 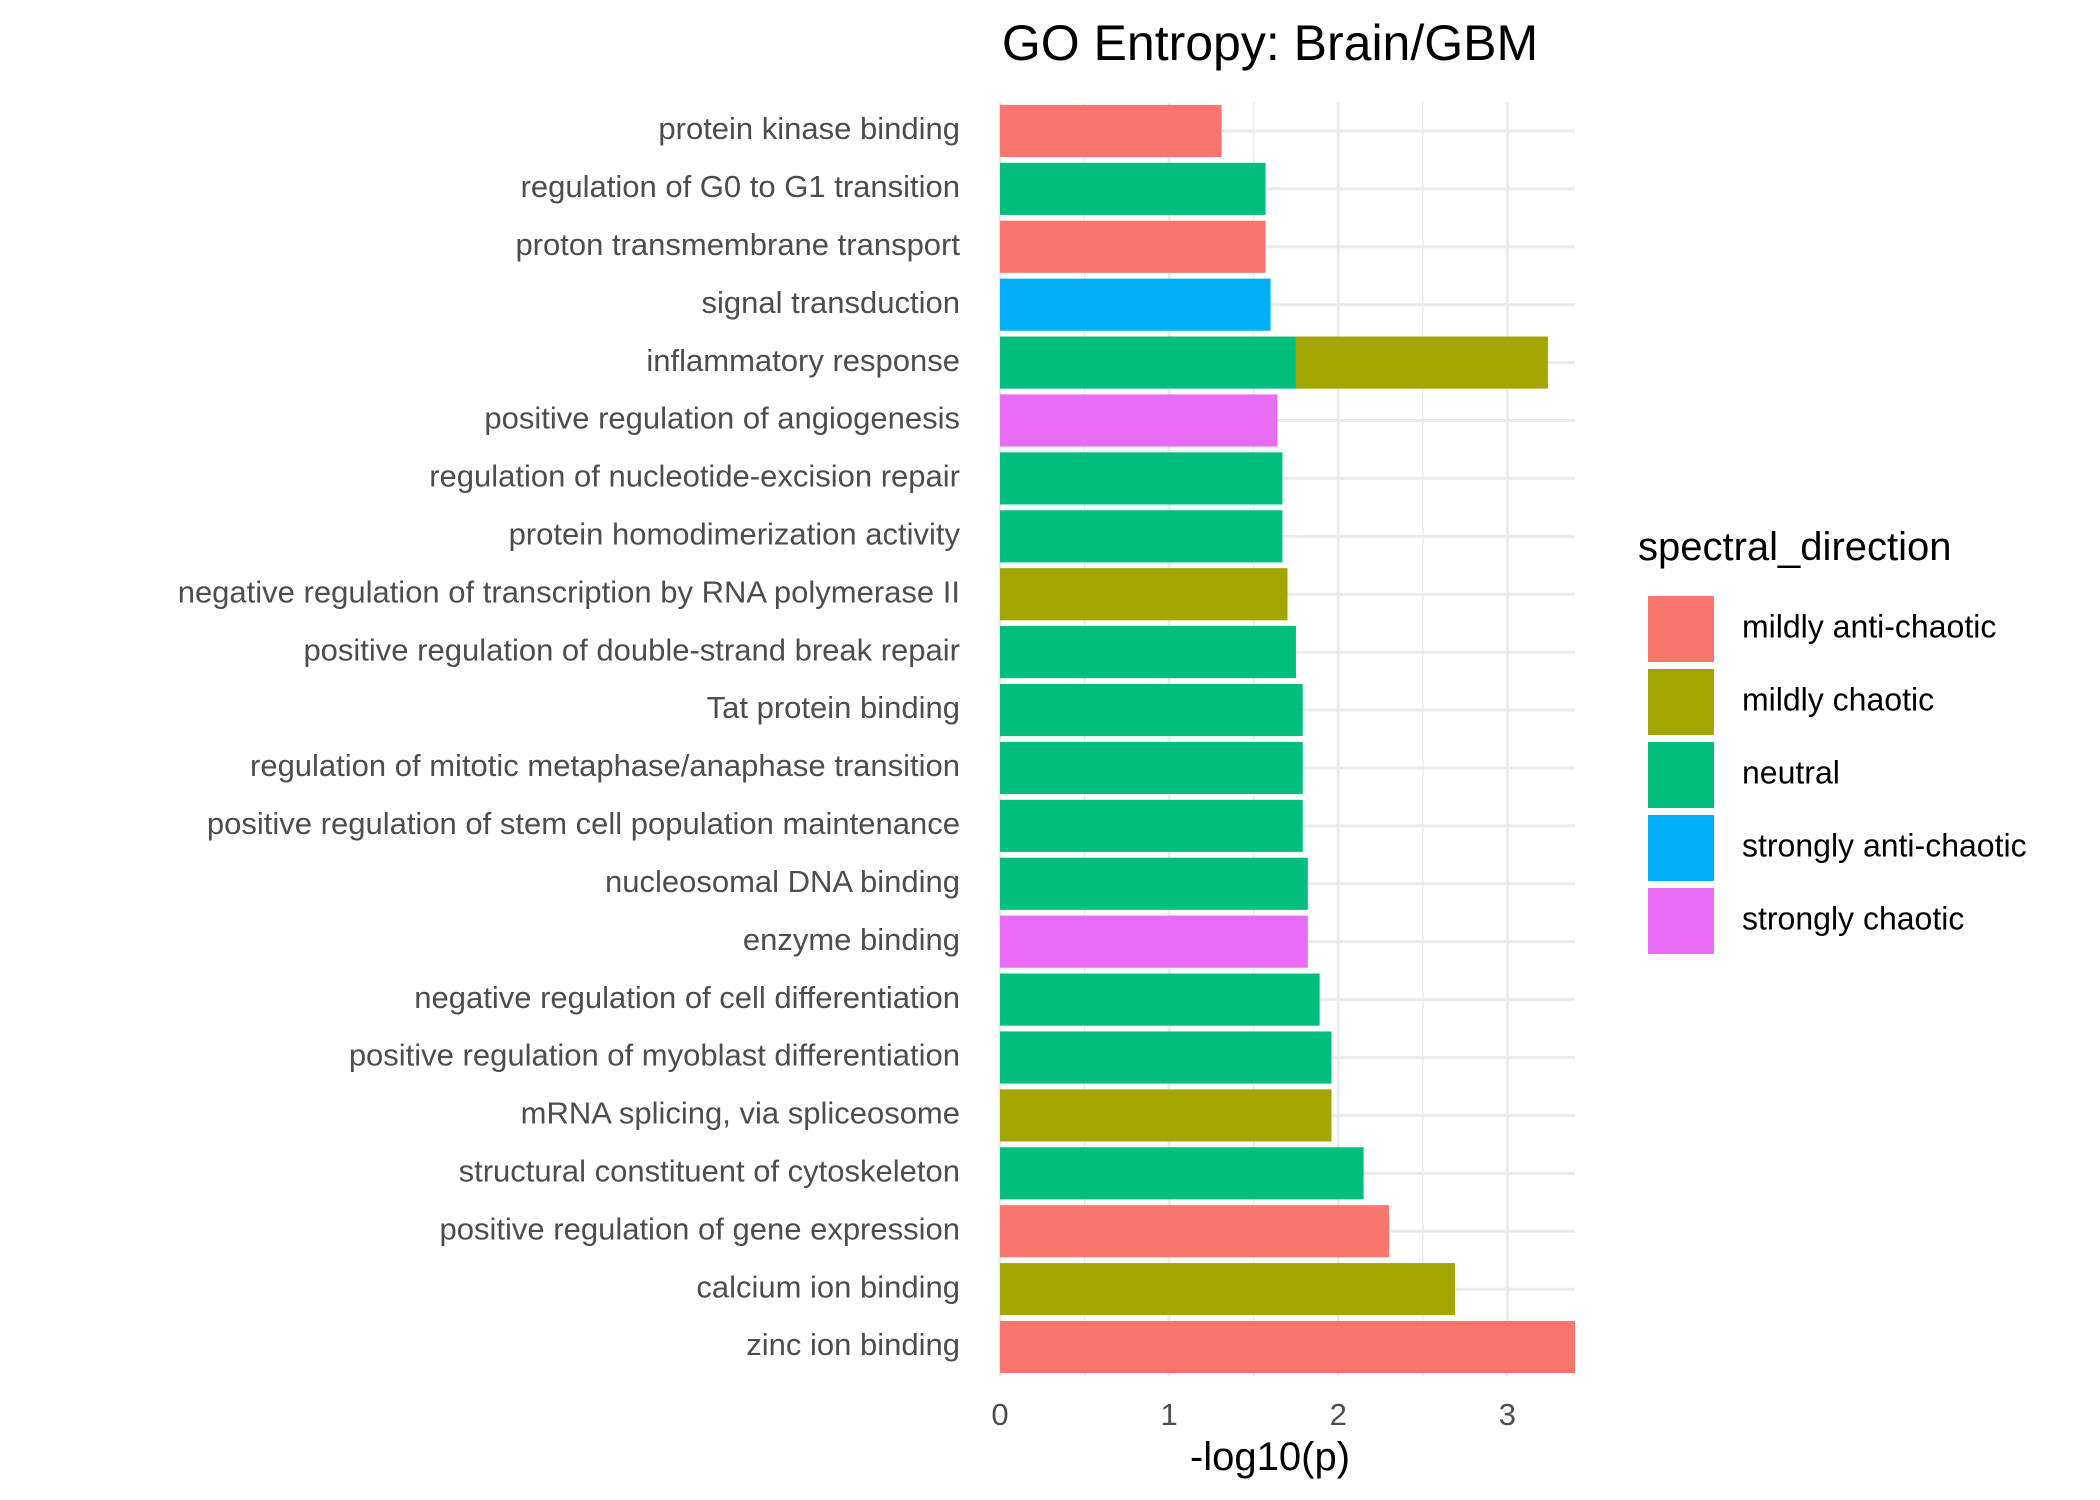 I want to click on legend-key-mildly-anti-chaotic, so click(x=1681, y=629).